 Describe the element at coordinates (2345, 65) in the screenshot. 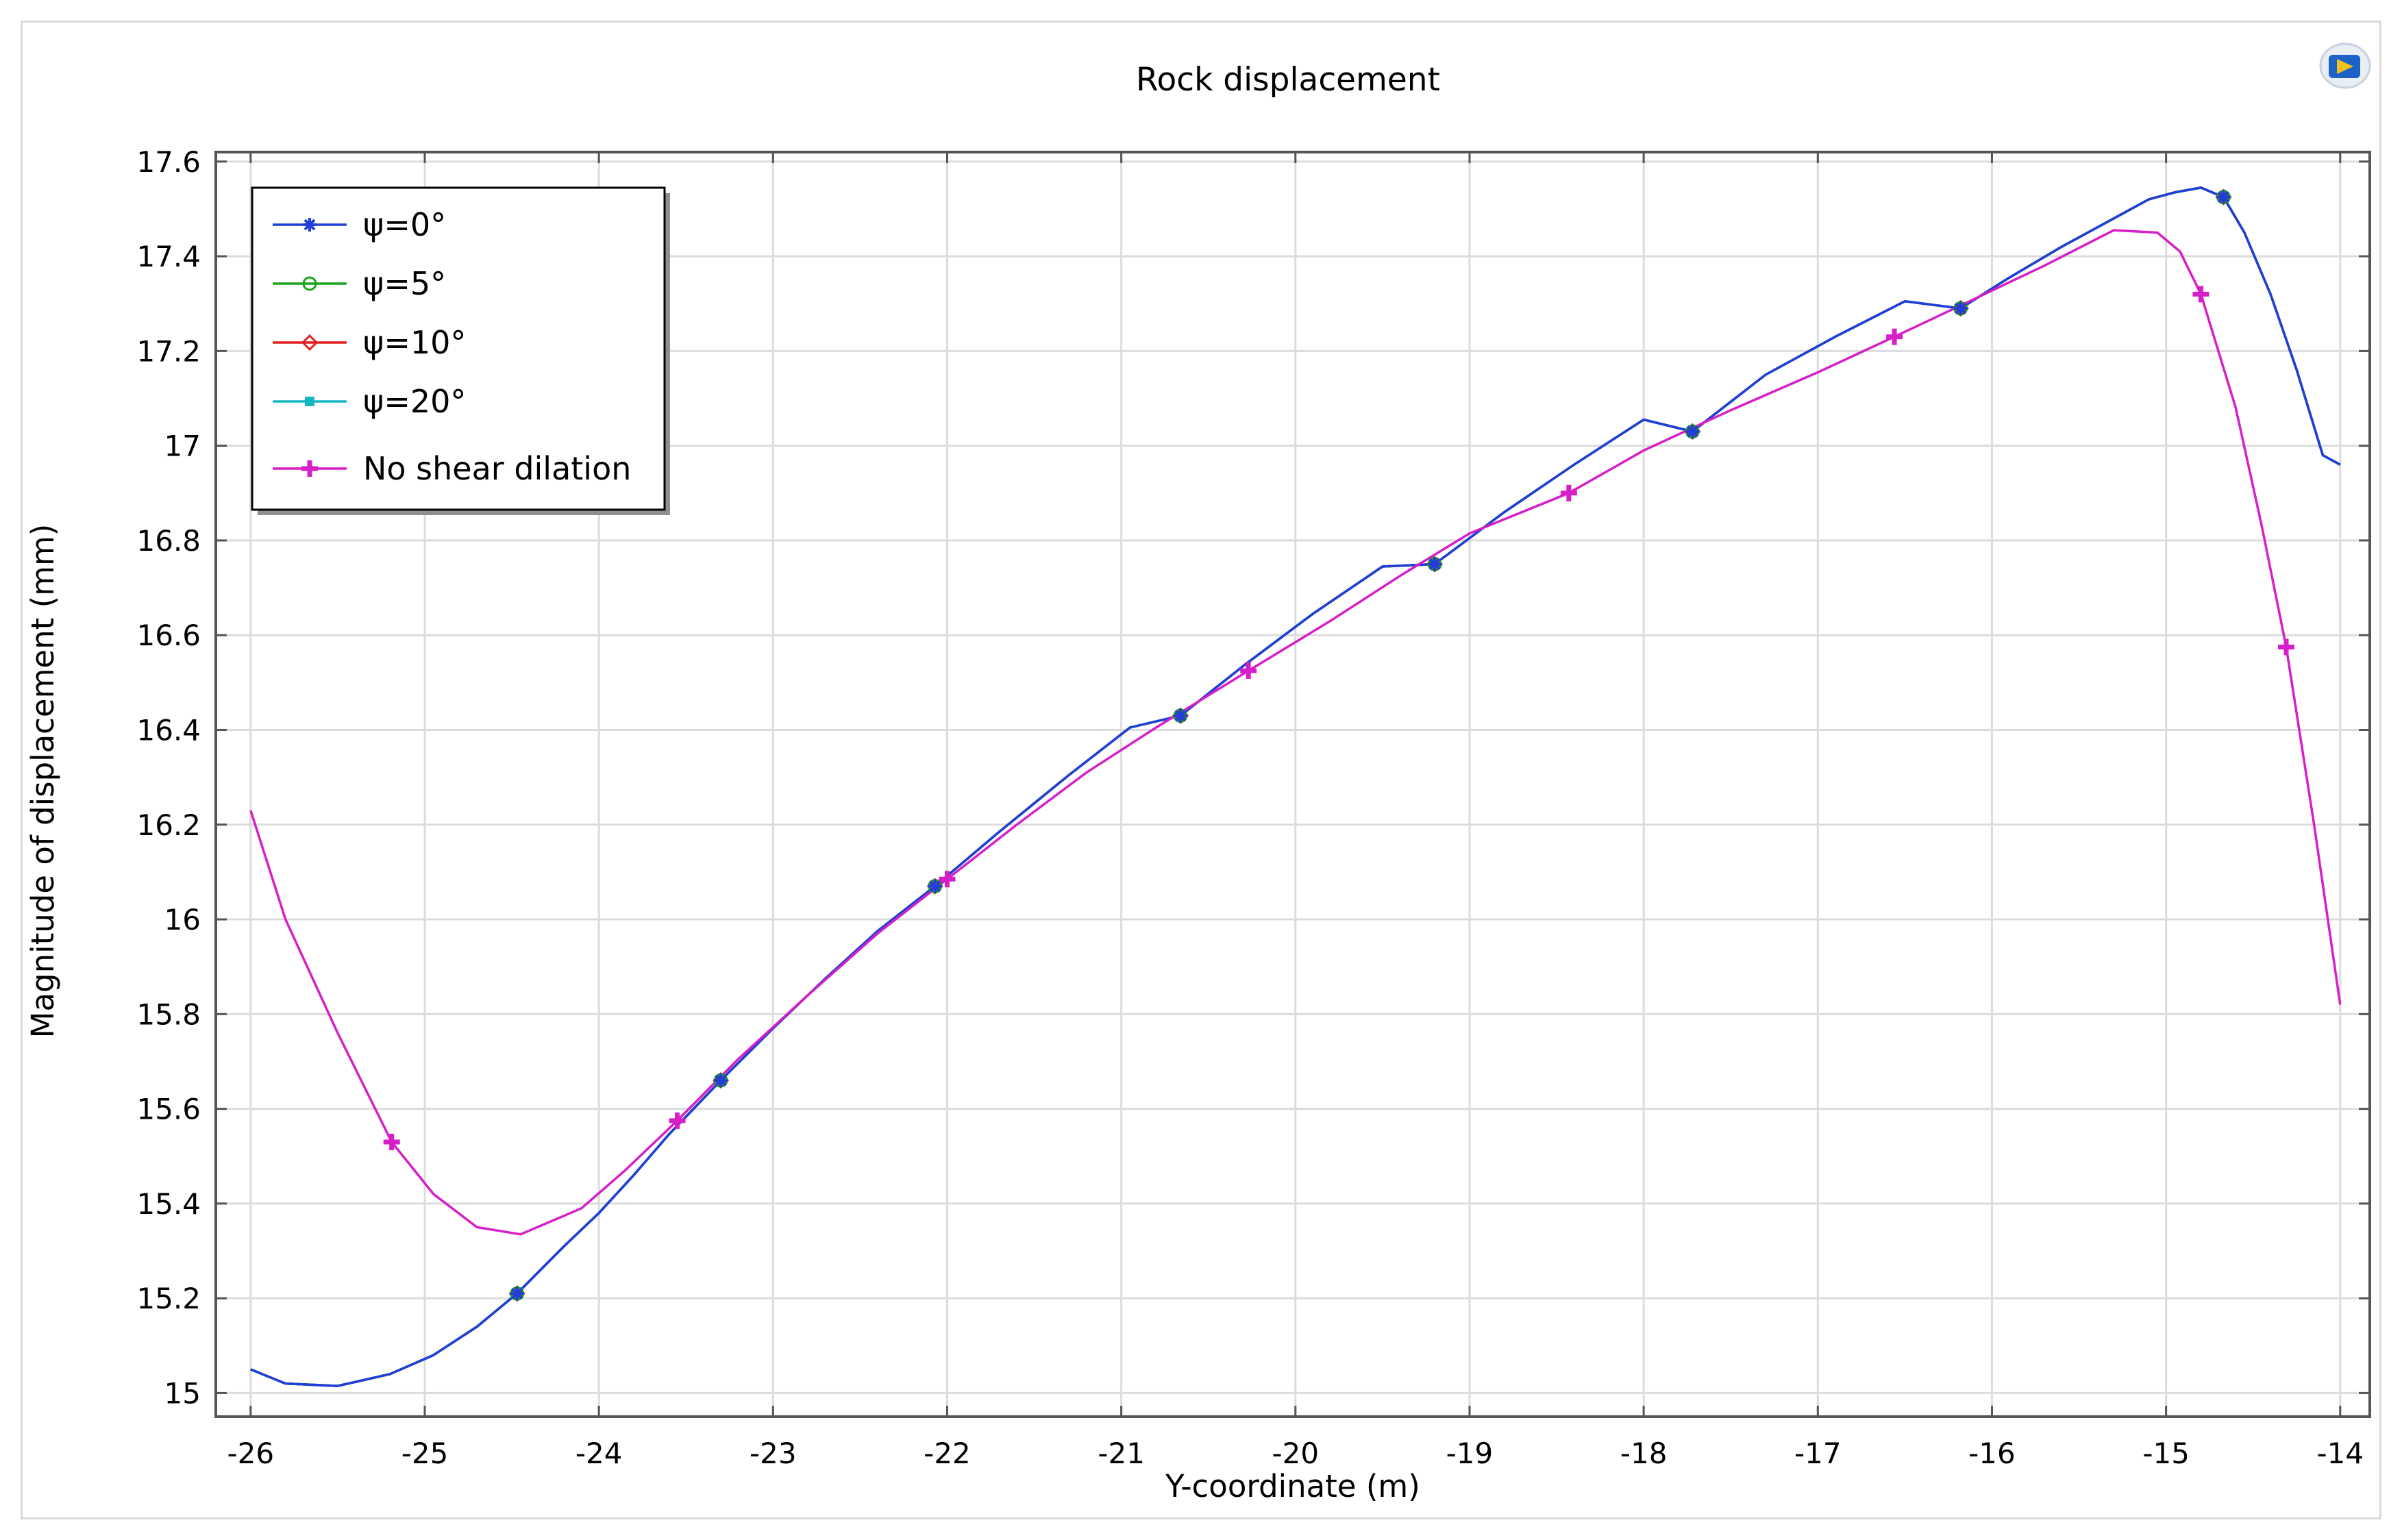

I see `app-logo-icon` at that location.